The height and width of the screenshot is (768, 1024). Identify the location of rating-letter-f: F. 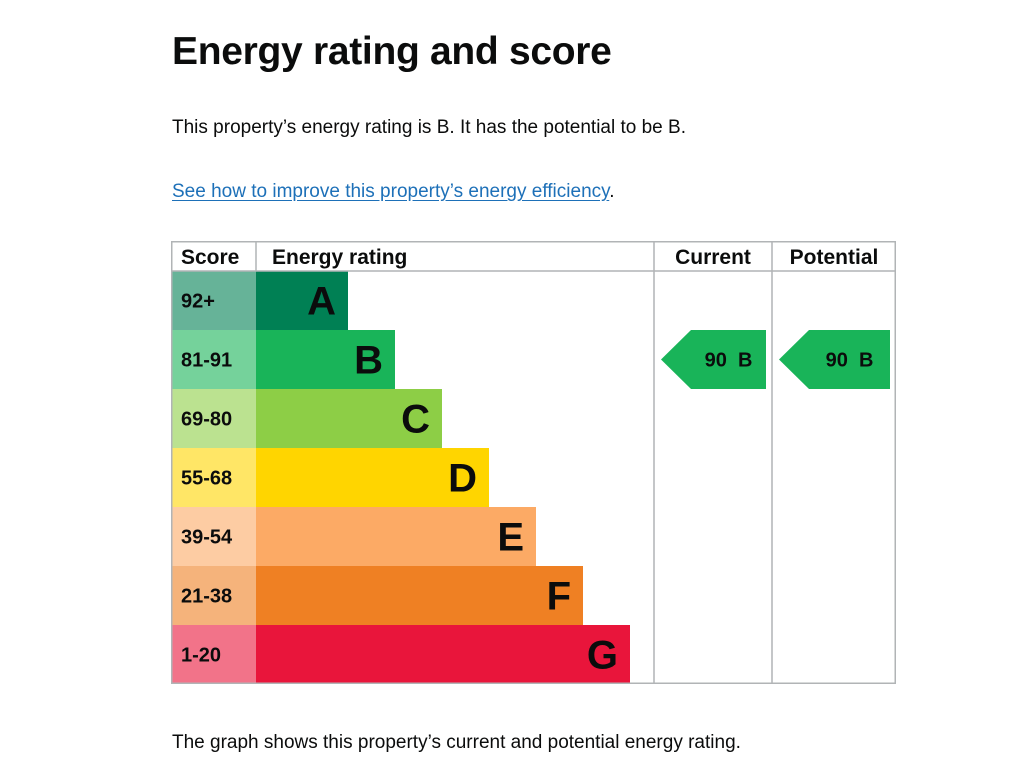
(559, 597).